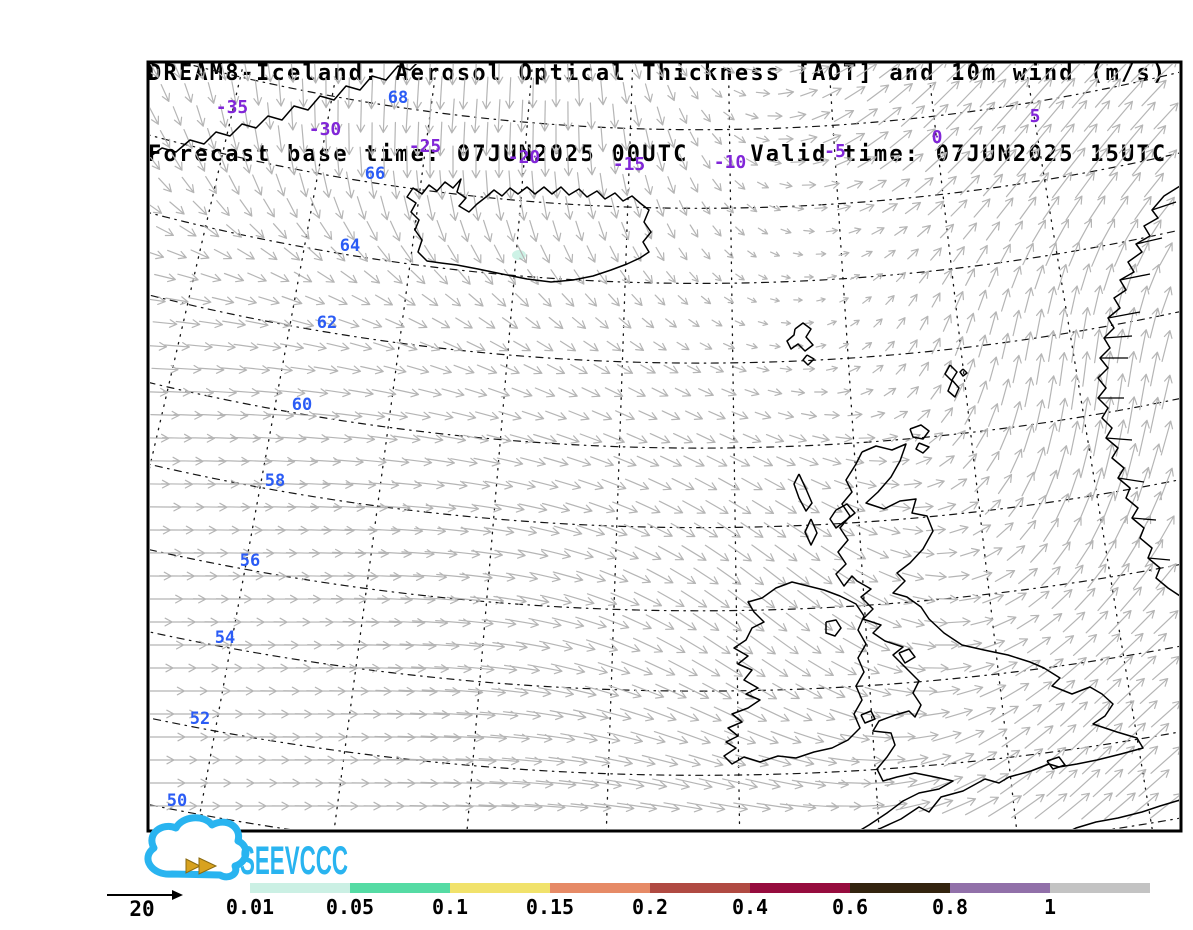 This screenshot has height=930, width=1193. I want to click on longitude-label: 5, so click(1035, 116).